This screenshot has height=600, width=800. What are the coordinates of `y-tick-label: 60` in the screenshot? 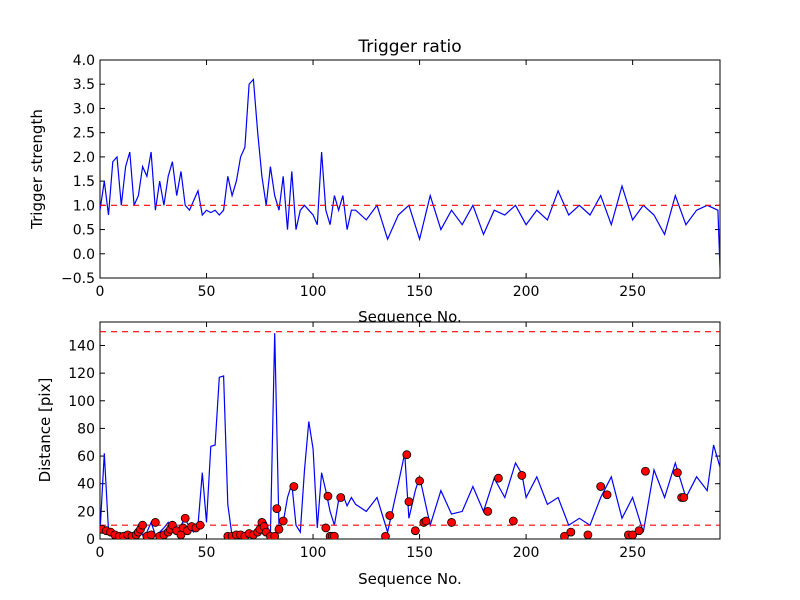 It's located at (86, 457).